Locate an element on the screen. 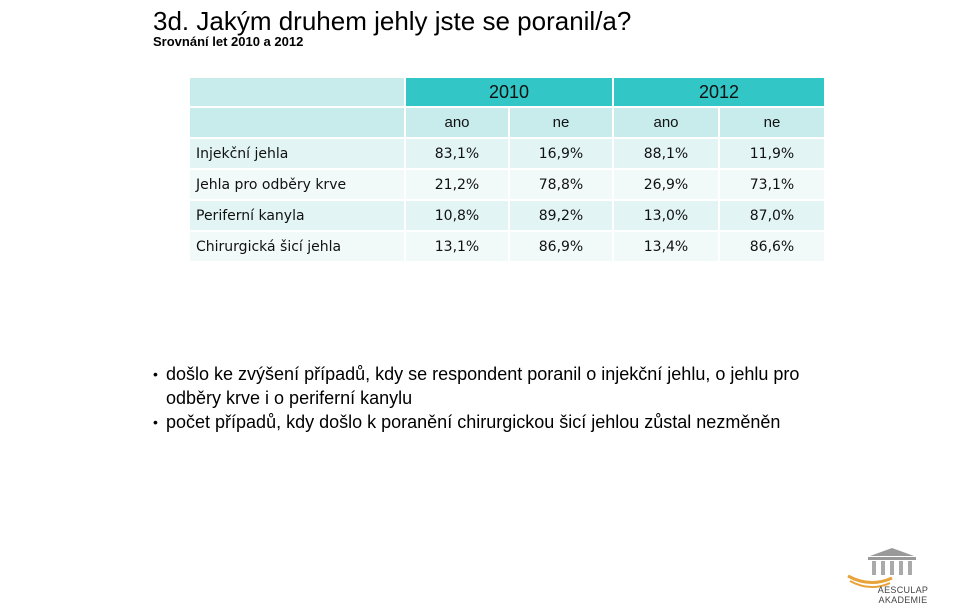 The image size is (960, 614). table-row: Injekční jehla 83,1% 16,9% 88,1% 11,9% is located at coordinates (507, 154).